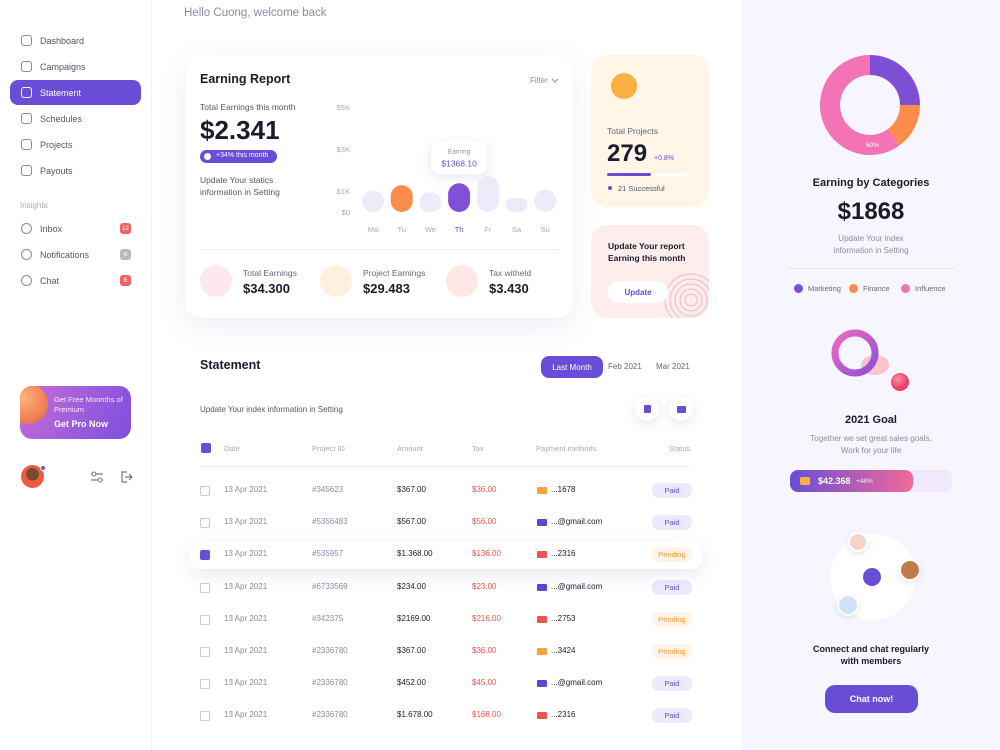 Image resolution: width=1000 pixels, height=750 pixels. I want to click on projects-success: 21 Successful, so click(641, 188).